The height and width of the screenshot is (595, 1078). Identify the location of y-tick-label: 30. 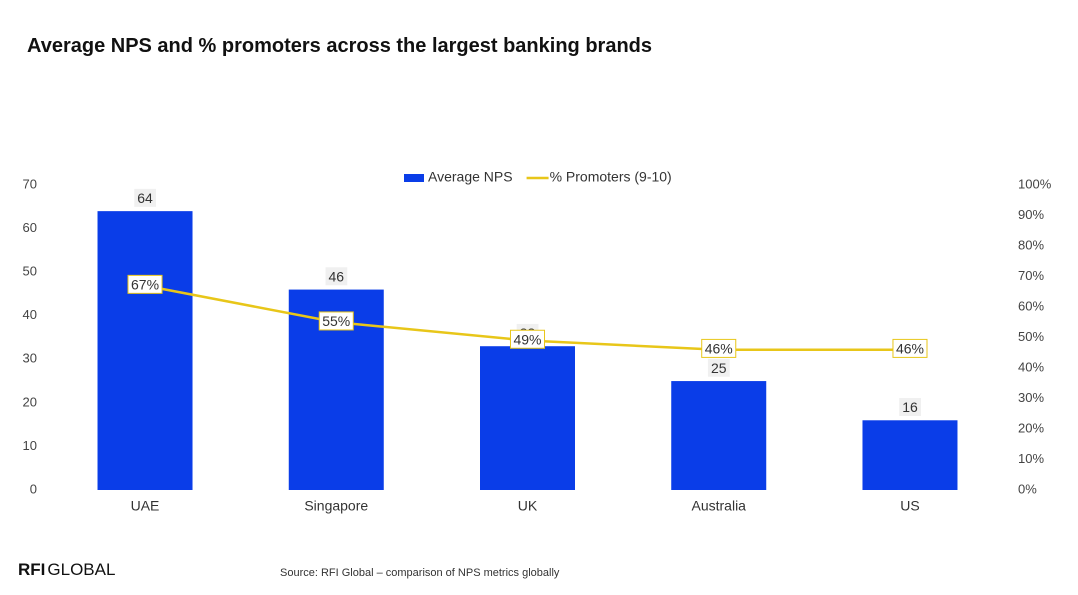
(30, 358).